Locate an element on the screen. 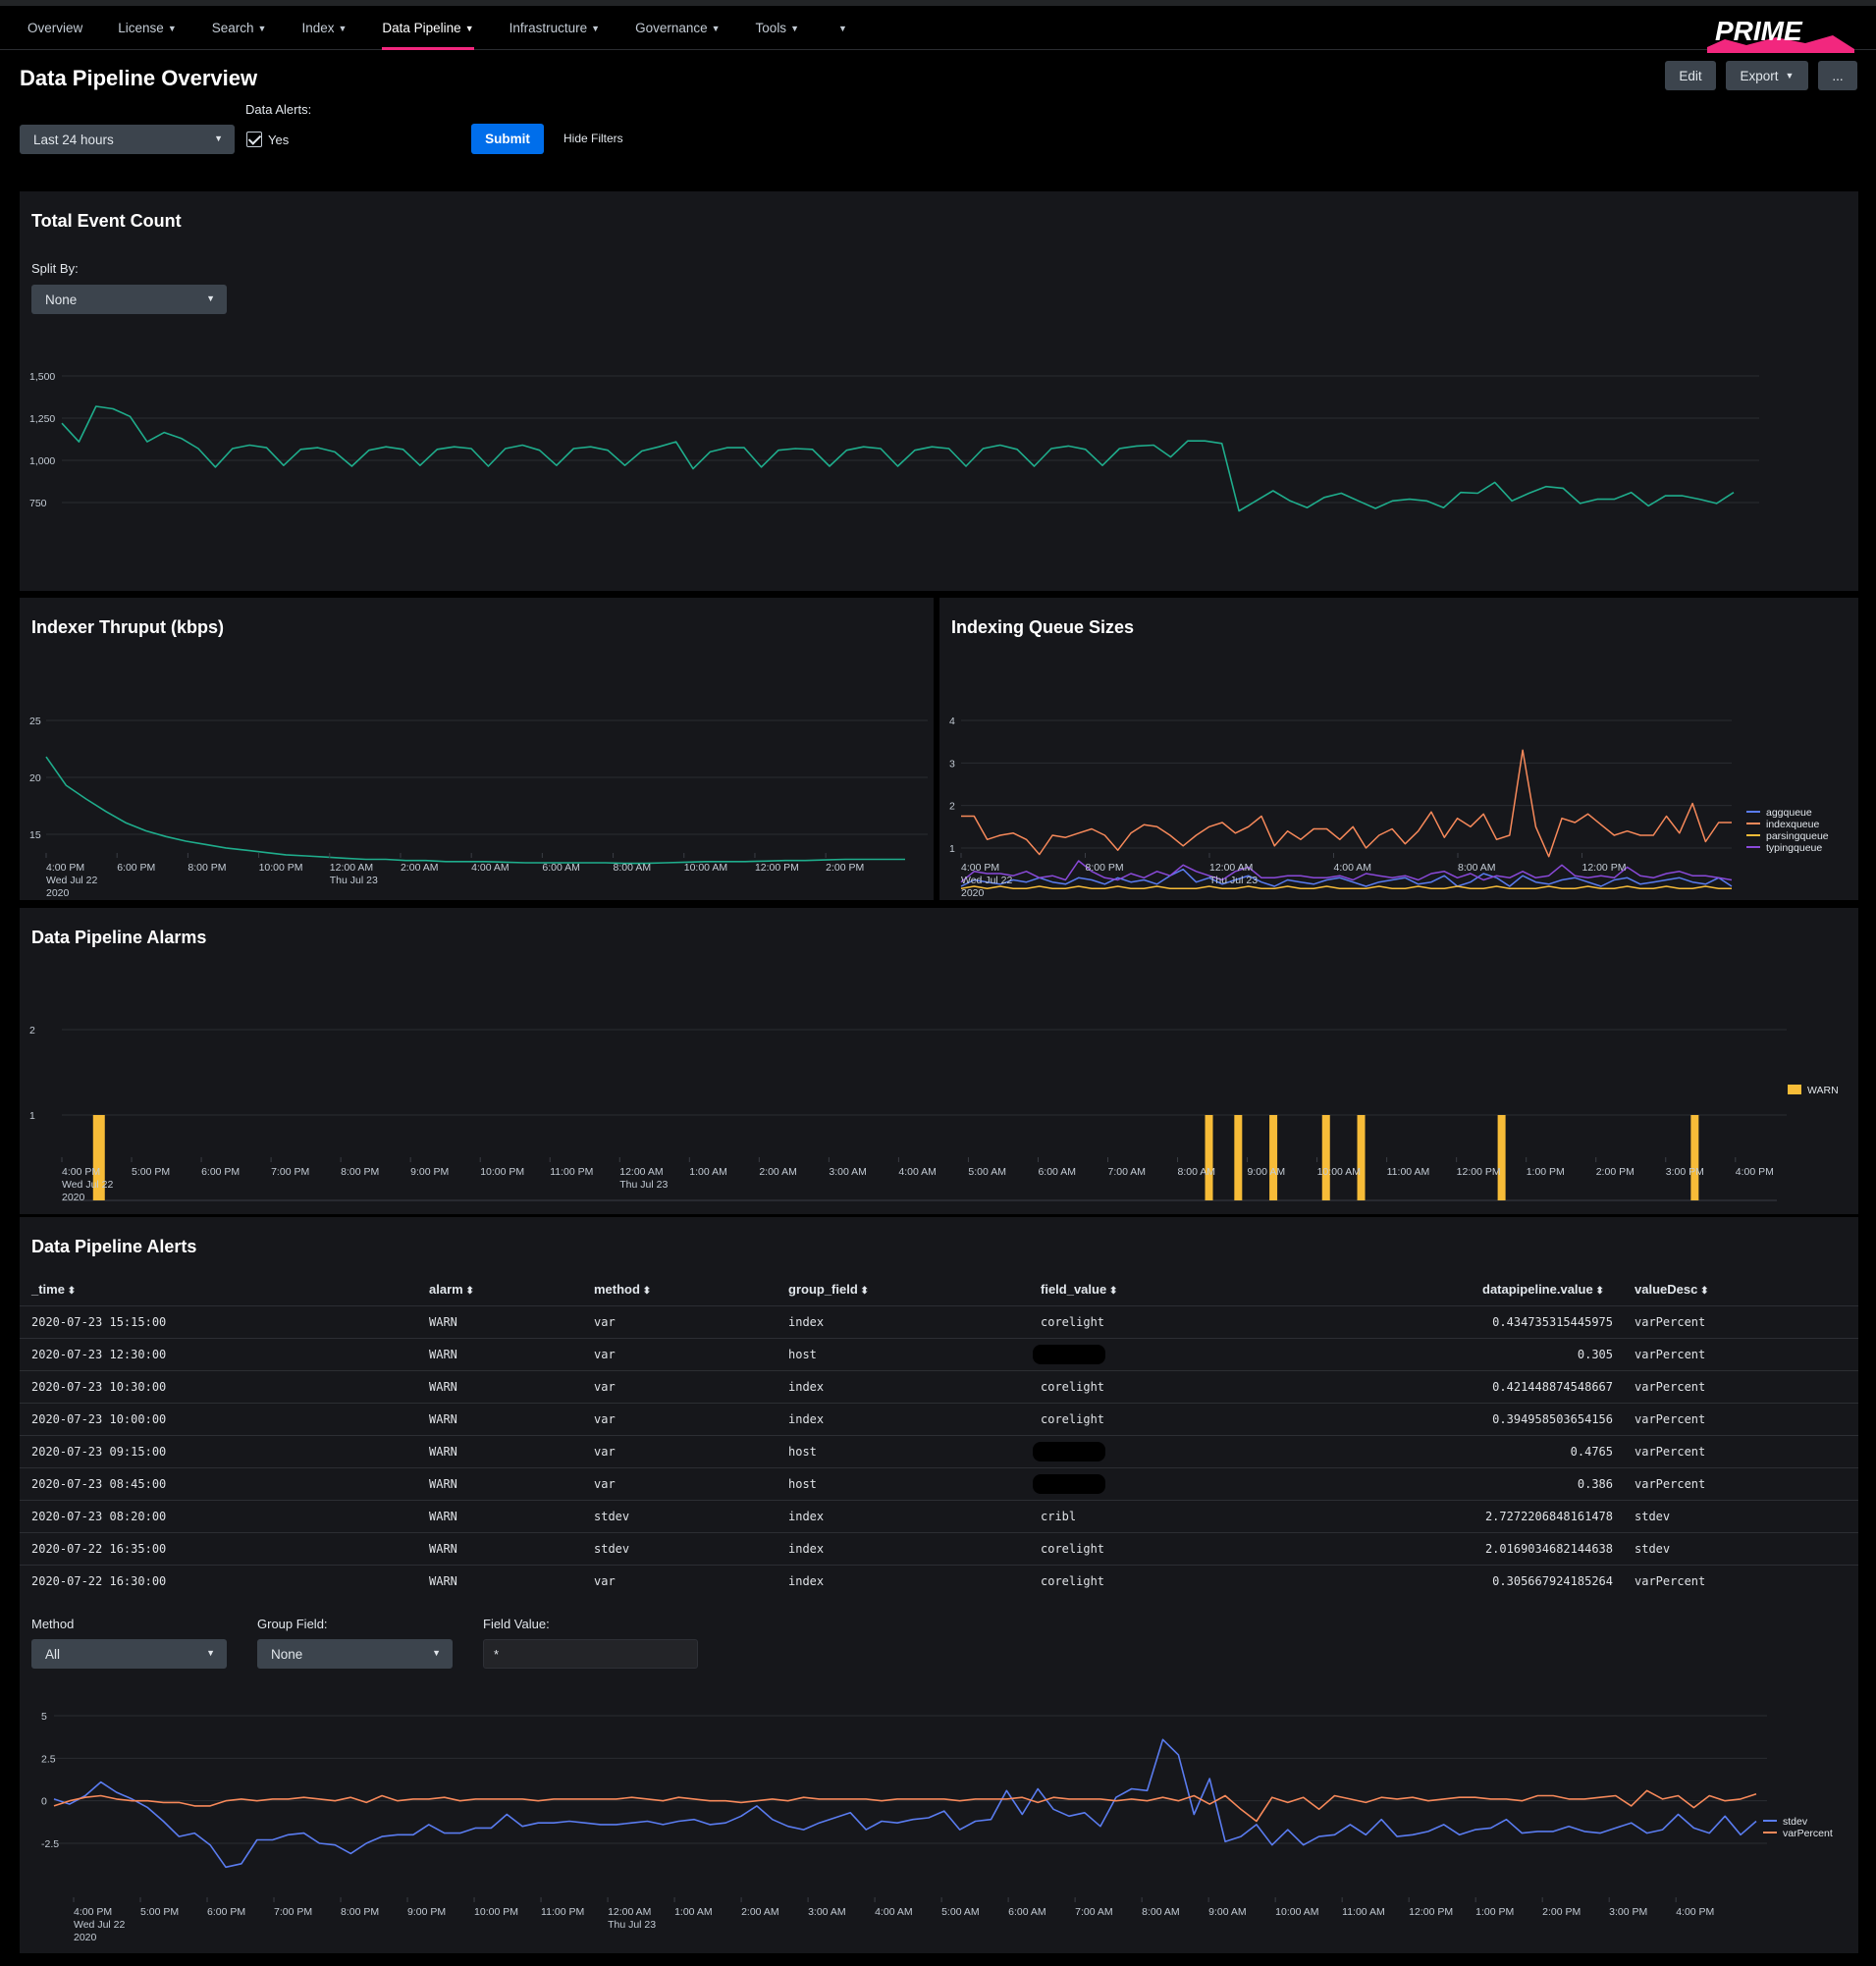 The image size is (1876, 1966). y-tick-label: 15 is located at coordinates (35, 835).